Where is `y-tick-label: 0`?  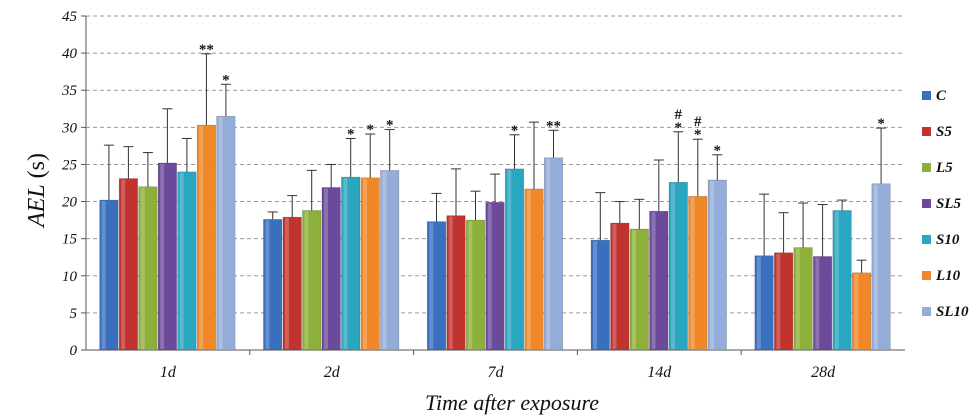
y-tick-label: 0 is located at coordinates (74, 351).